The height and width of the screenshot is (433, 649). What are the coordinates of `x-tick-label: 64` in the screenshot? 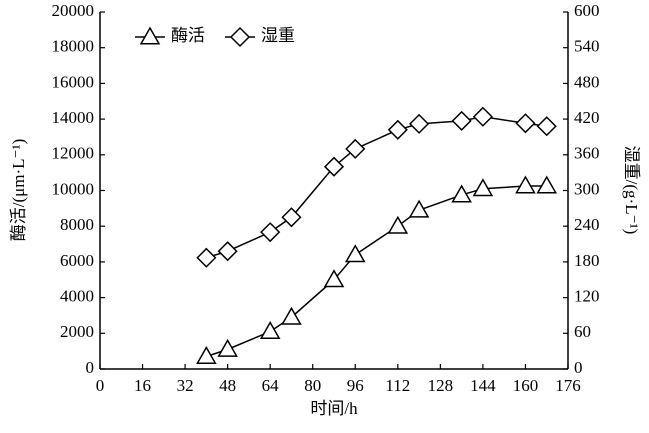 It's located at (271, 385).